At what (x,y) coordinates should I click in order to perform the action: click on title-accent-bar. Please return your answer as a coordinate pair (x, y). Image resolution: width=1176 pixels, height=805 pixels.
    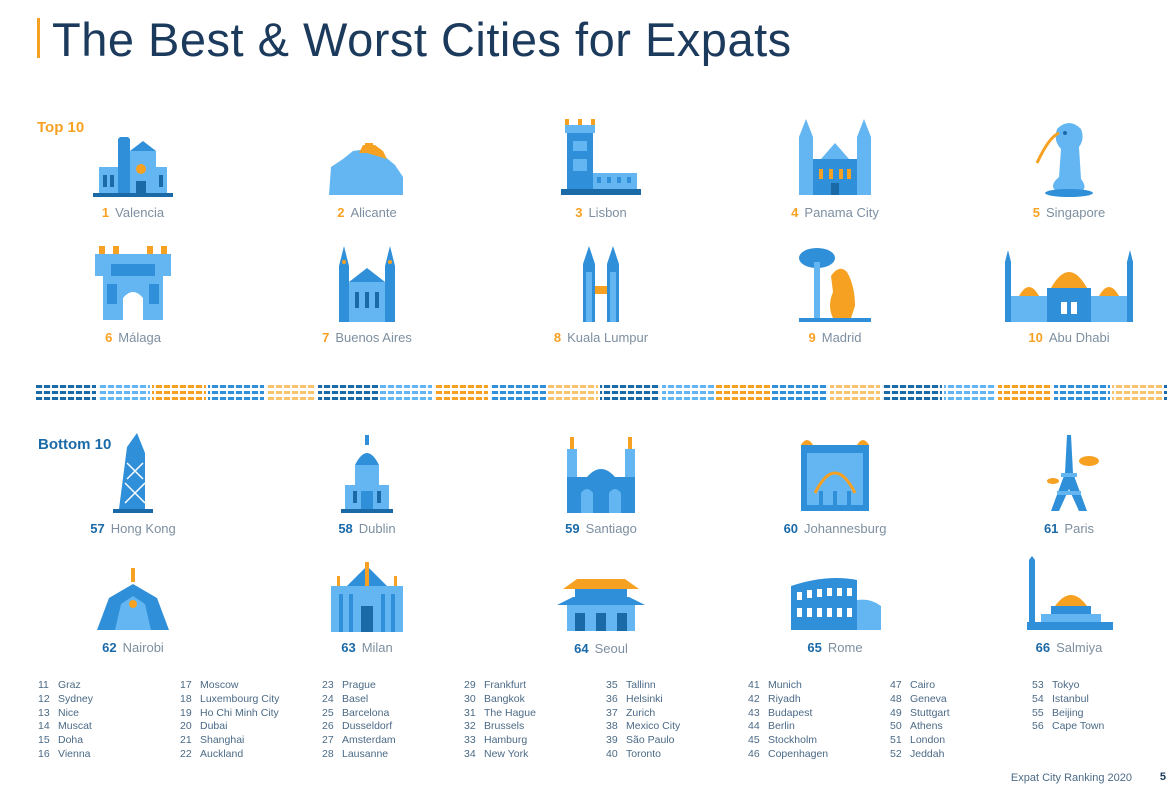
    Looking at the image, I should click on (38, 38).